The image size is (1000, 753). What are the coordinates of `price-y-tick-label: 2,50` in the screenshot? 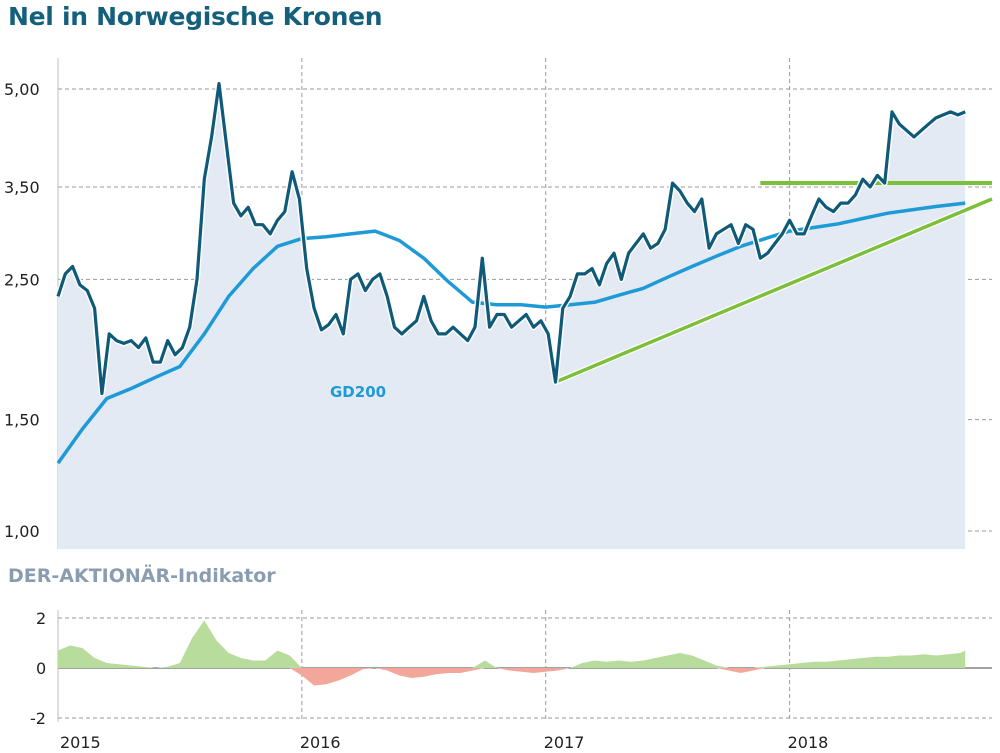 It's located at (22, 279).